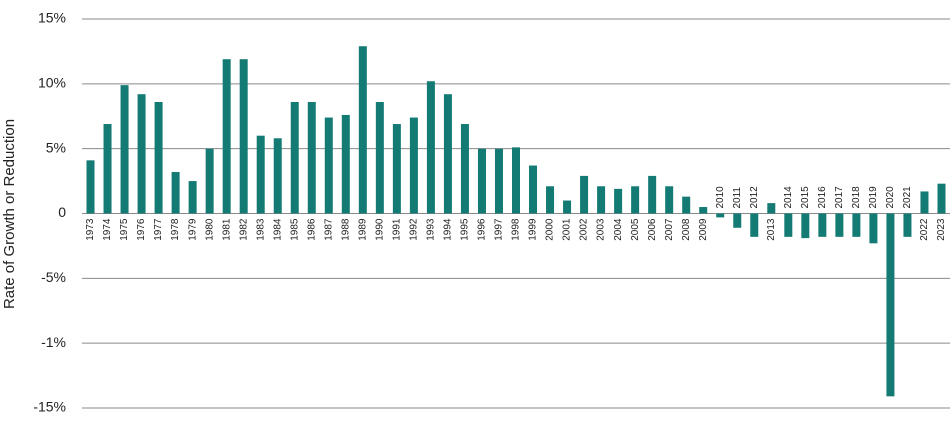 The height and width of the screenshot is (427, 950). I want to click on y-tick-label: -5%, so click(53, 277).